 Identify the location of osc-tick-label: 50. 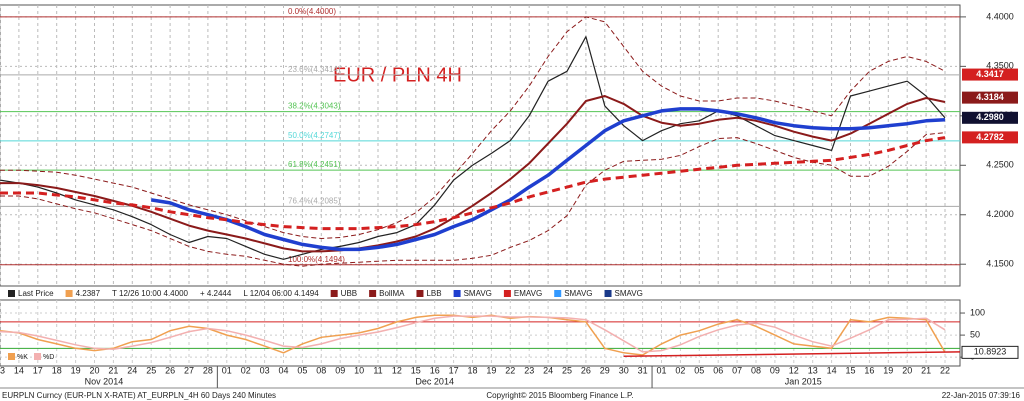
(975, 334).